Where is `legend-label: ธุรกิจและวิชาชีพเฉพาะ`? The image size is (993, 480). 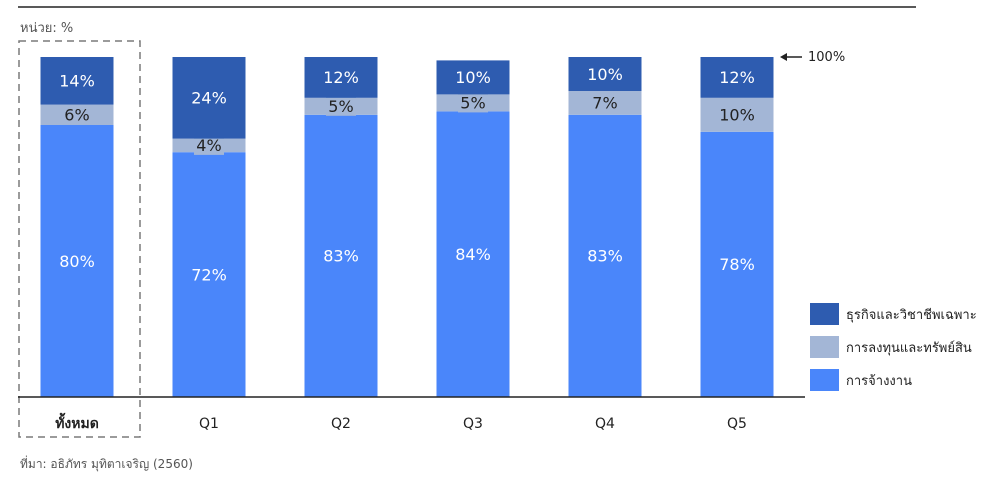
legend-label: ธุรกิจและวิชาชีพเฉพาะ is located at coordinates (911, 315).